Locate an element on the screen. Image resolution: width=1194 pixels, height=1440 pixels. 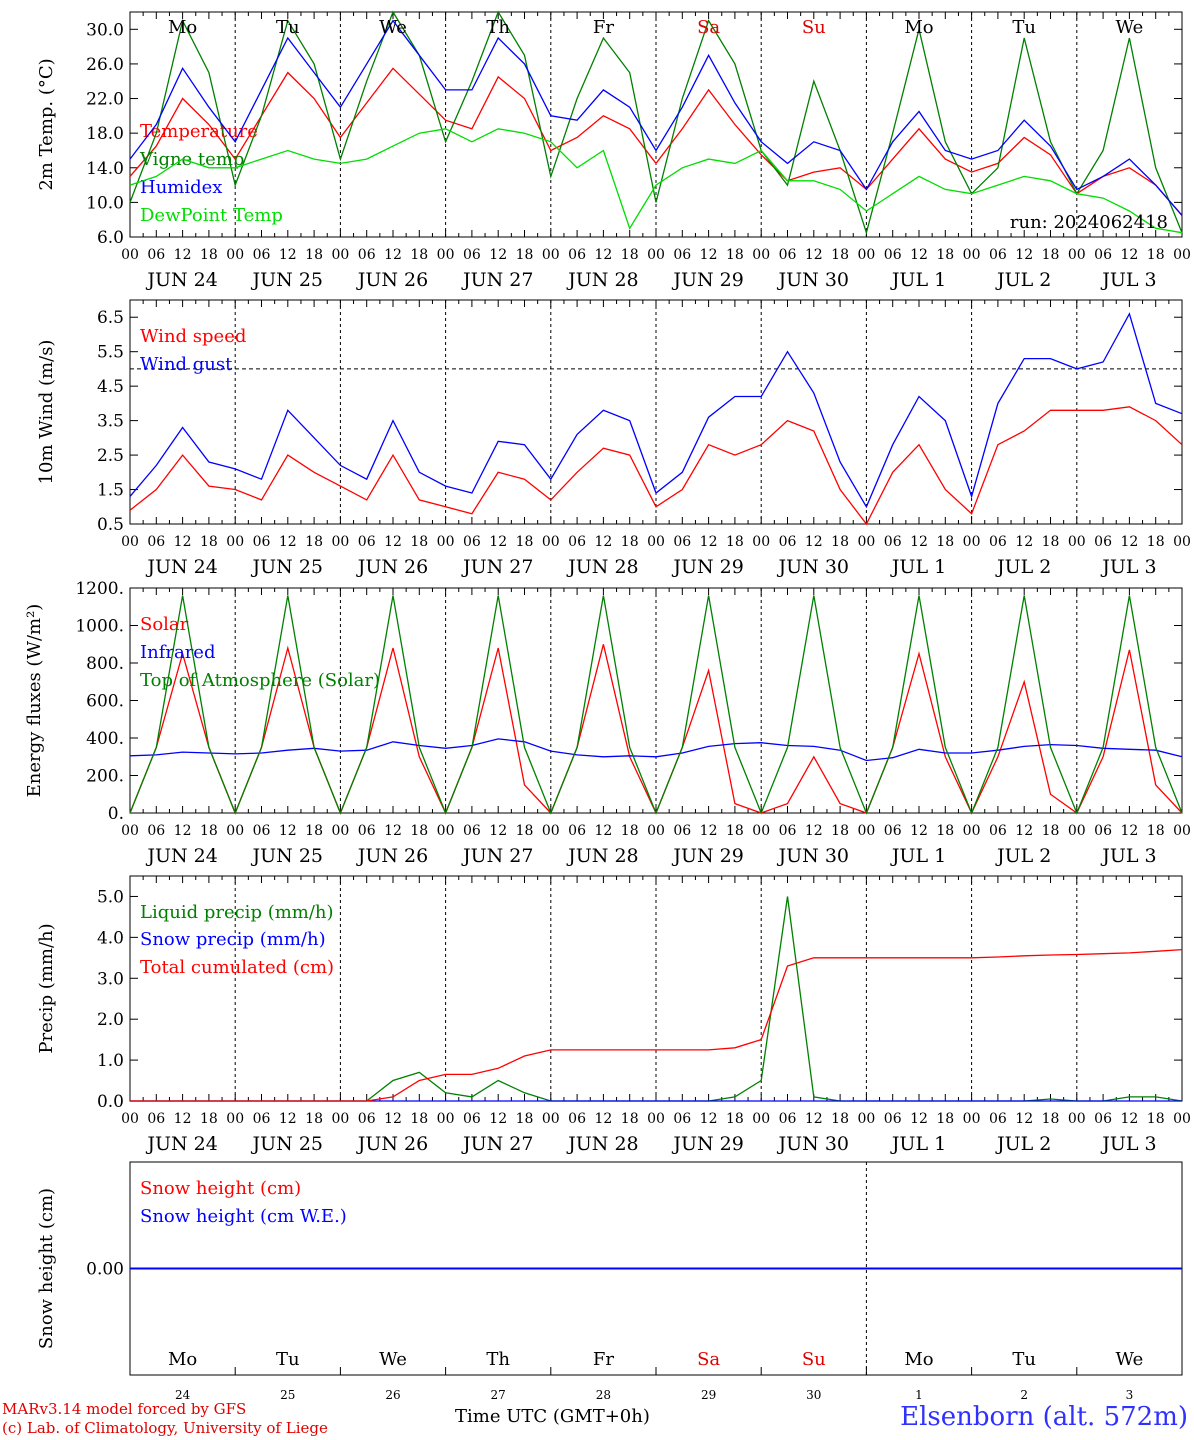
short-date-label: 27 is located at coordinates (498, 1395).